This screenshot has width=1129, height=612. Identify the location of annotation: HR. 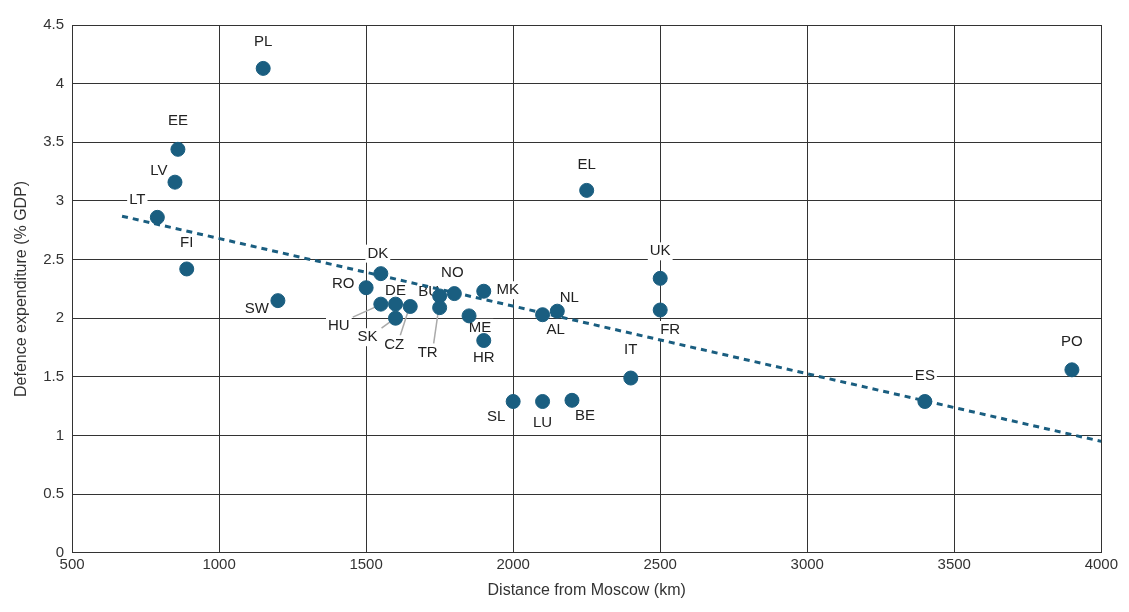
(483, 356).